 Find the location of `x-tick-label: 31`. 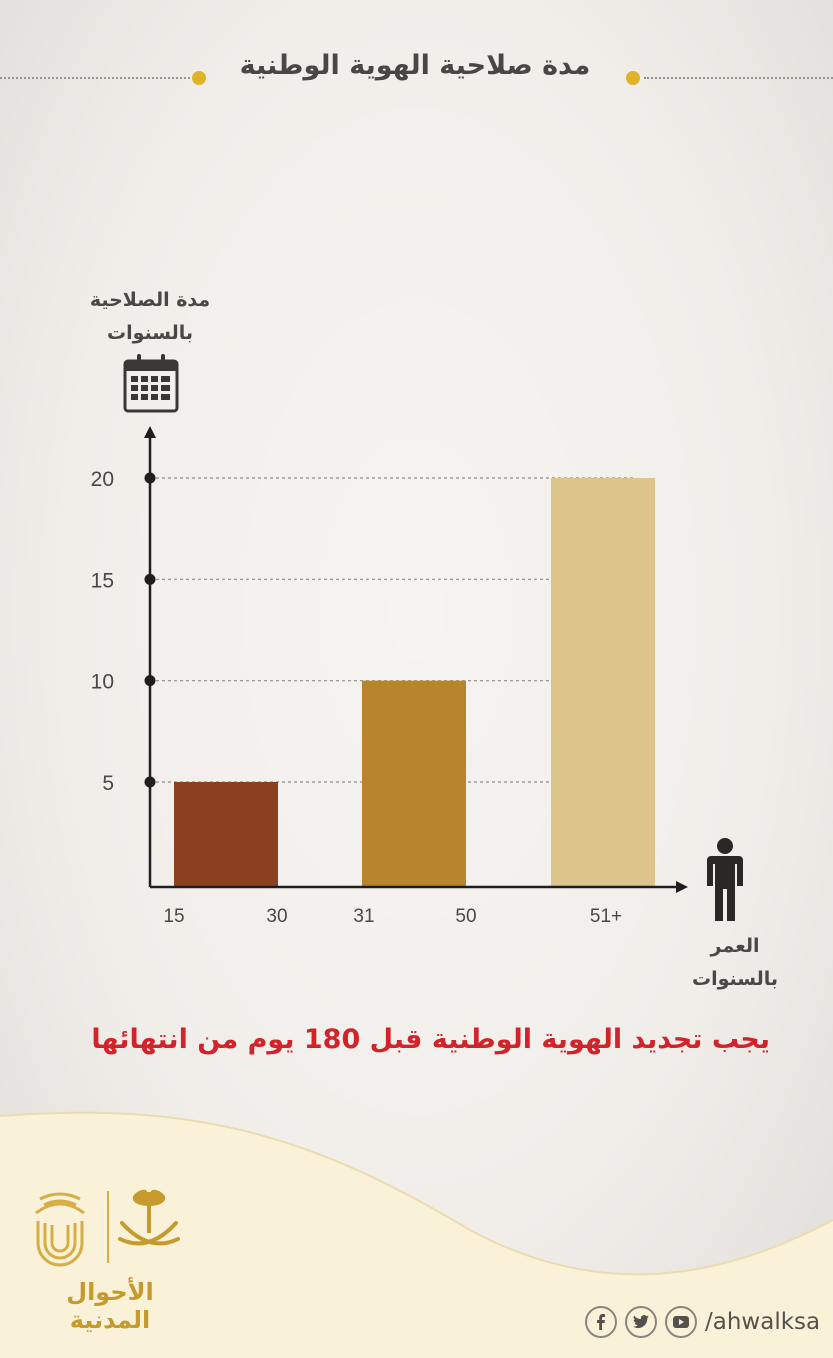

x-tick-label: 31 is located at coordinates (363, 916).